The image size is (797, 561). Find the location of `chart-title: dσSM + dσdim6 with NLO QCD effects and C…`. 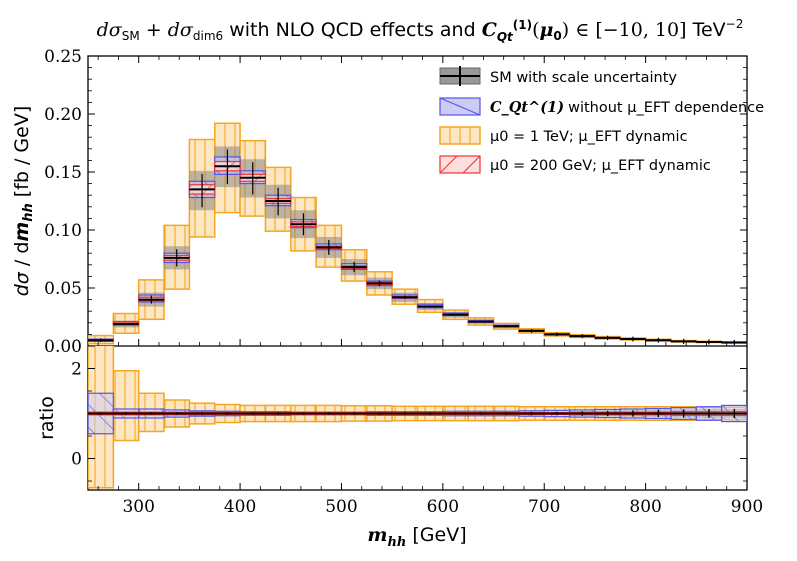

chart-title: dσSM + dσdim6 with NLO QCD effects and C… is located at coordinates (420, 30).